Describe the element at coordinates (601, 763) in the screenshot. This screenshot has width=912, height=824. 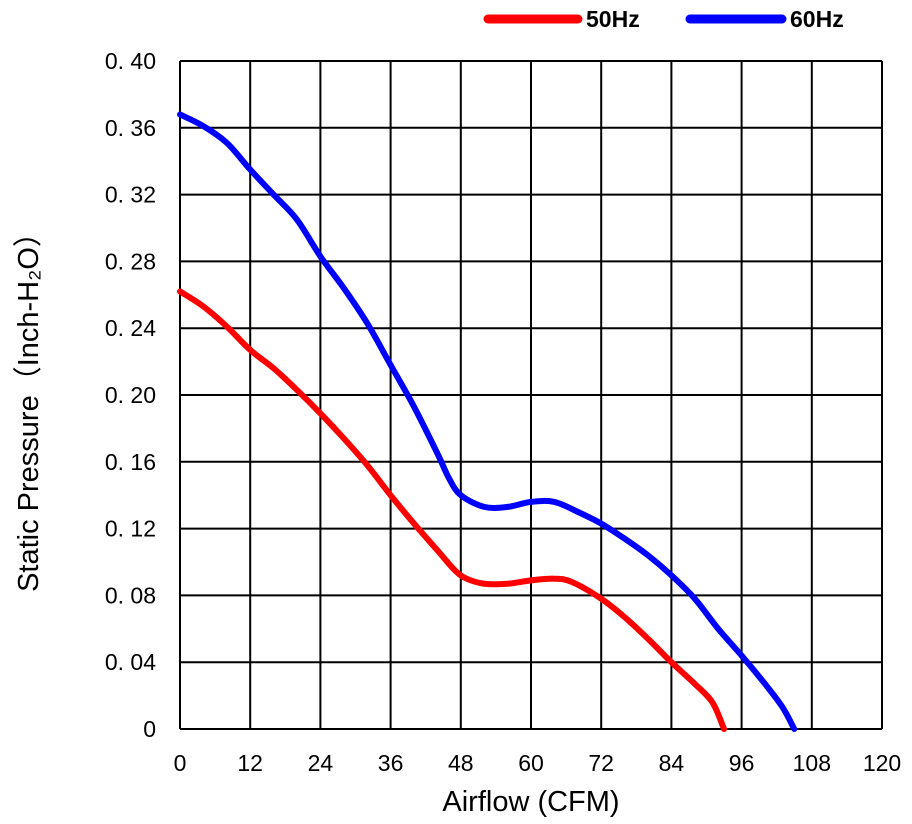
I see `x-tick-label: 72` at that location.